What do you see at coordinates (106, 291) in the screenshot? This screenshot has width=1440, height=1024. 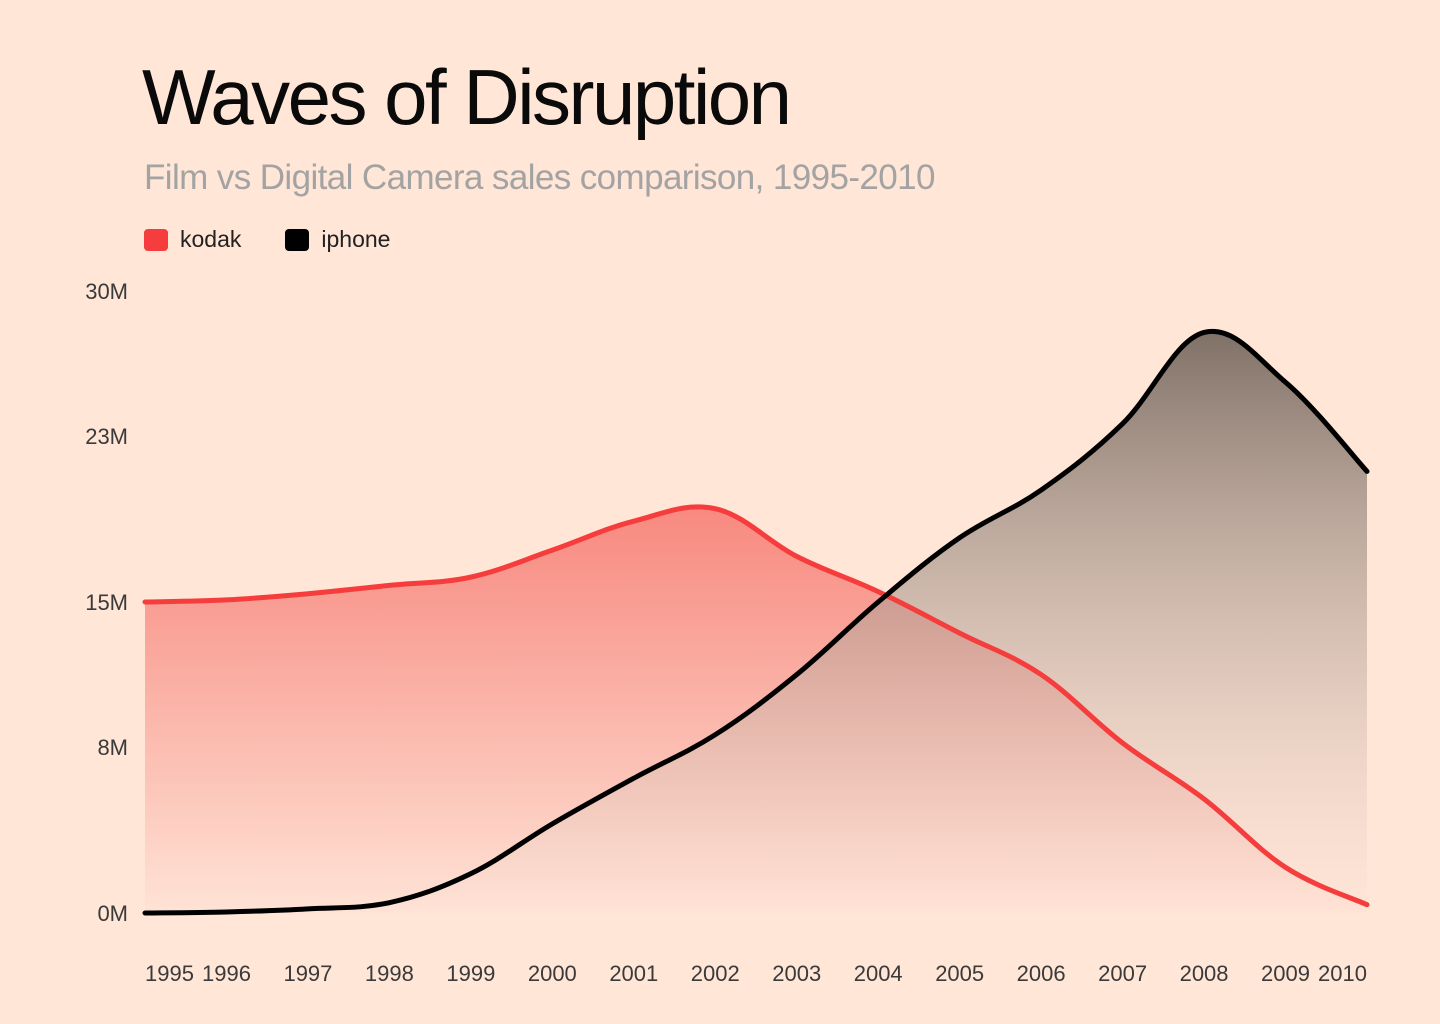 I see `y-tick-label: 30M` at bounding box center [106, 291].